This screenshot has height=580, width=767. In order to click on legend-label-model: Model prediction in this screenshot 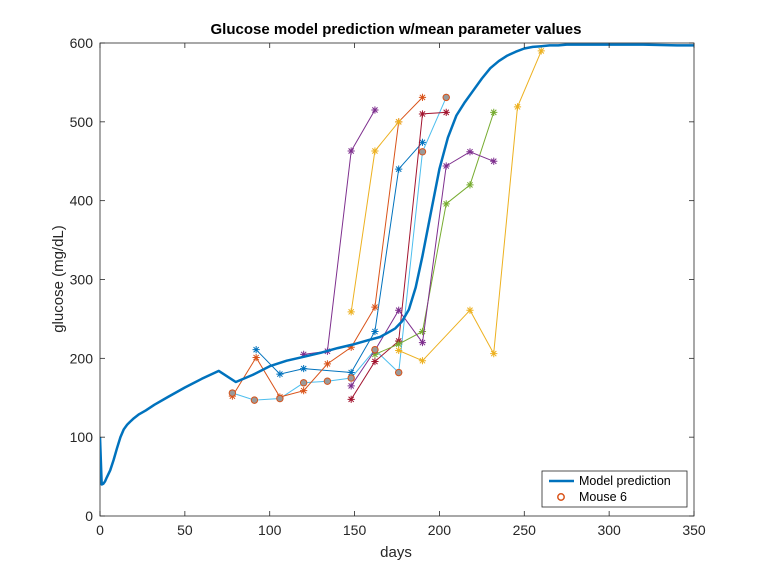, I will do `click(625, 481)`.